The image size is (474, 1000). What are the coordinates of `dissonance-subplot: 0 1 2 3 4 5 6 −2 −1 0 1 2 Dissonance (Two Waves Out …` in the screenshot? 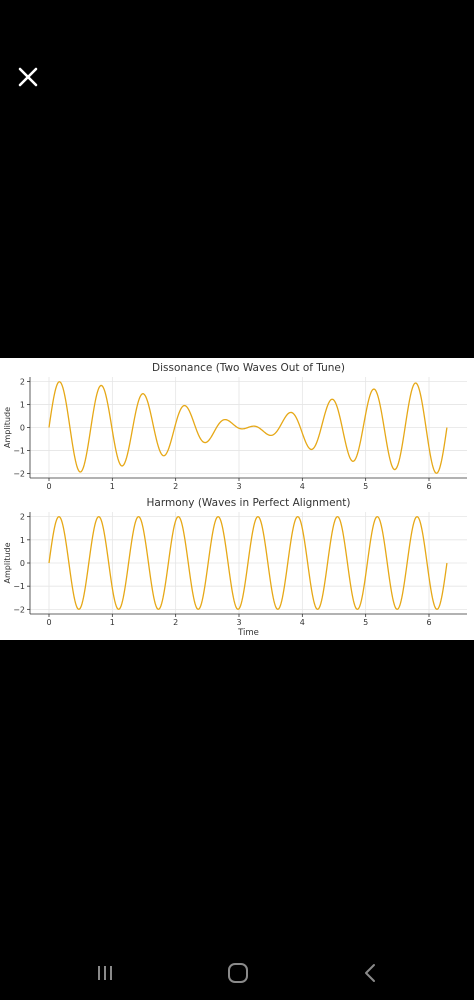 It's located at (235, 426).